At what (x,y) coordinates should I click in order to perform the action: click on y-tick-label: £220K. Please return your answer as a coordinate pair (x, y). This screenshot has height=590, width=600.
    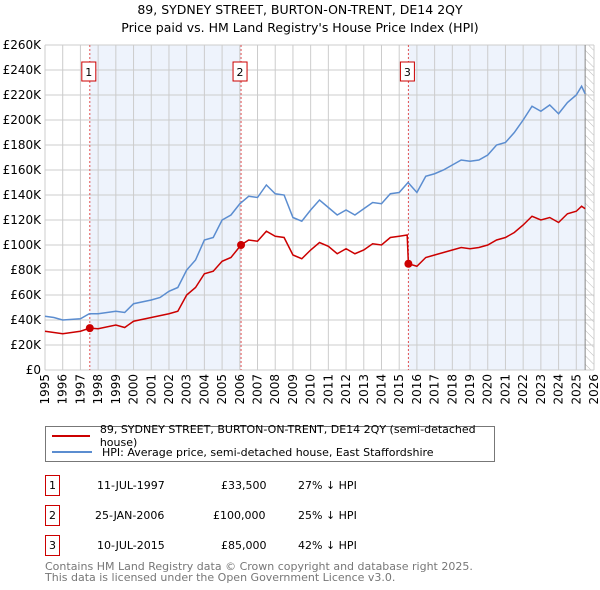
    Looking at the image, I should click on (23, 95).